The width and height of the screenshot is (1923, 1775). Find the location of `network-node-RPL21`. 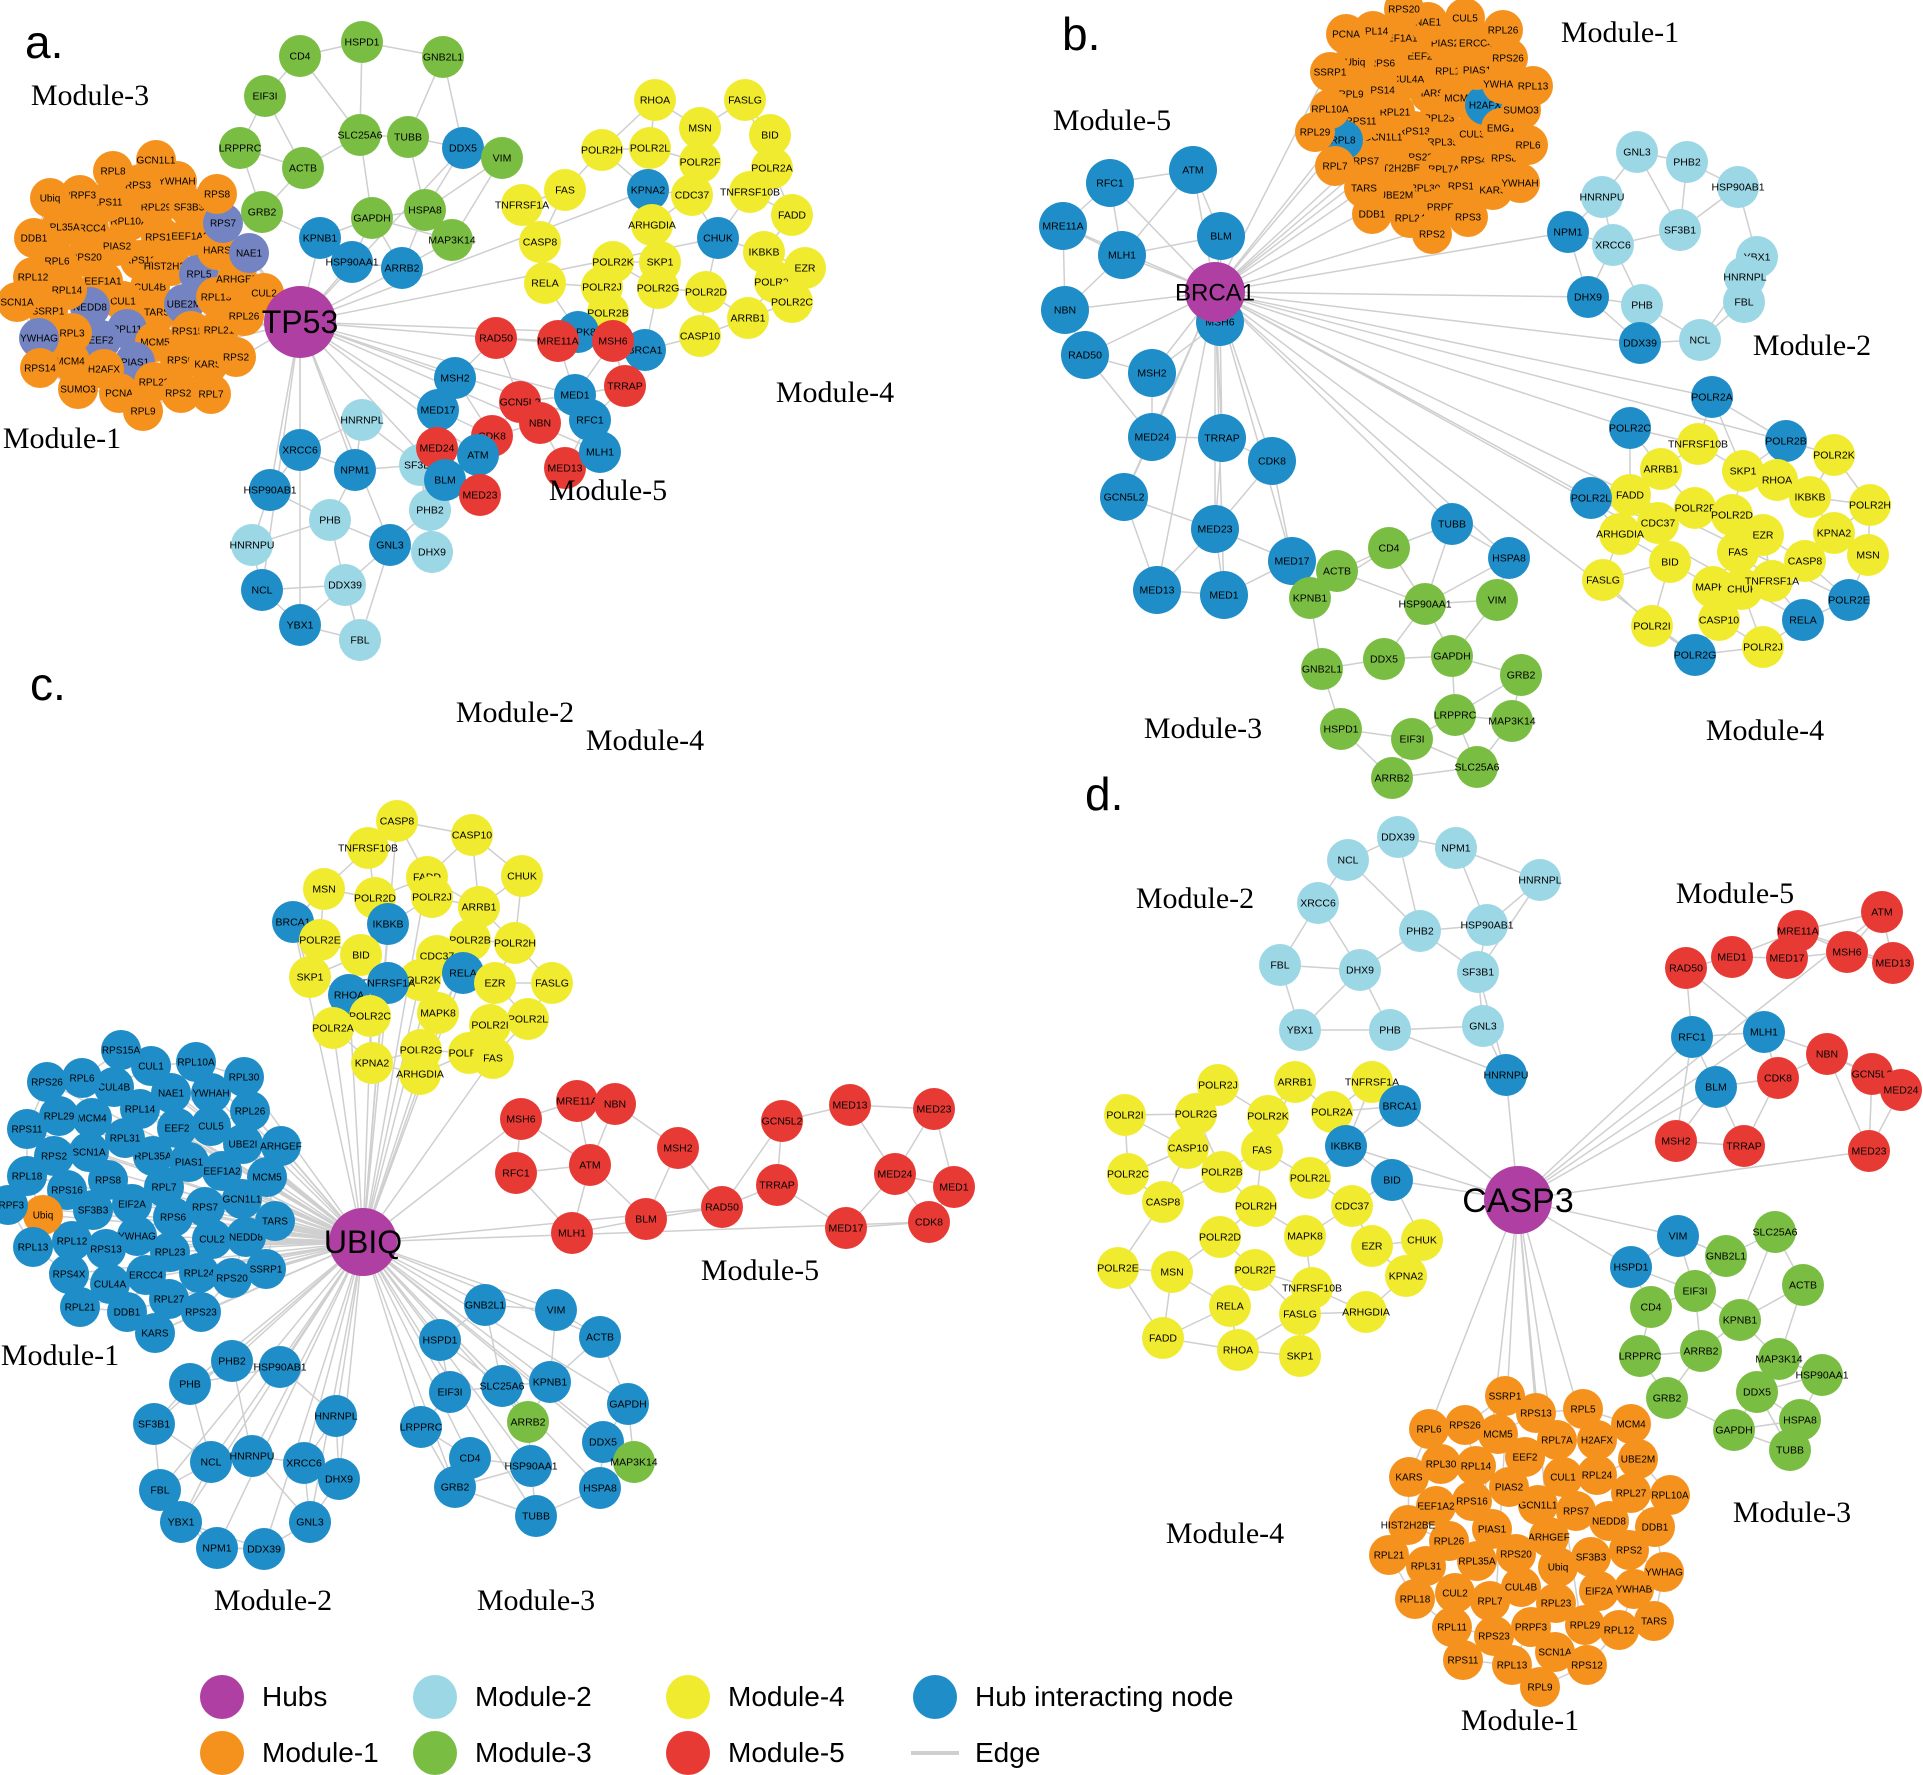

network-node-RPL21 is located at coordinates (1389, 1555).